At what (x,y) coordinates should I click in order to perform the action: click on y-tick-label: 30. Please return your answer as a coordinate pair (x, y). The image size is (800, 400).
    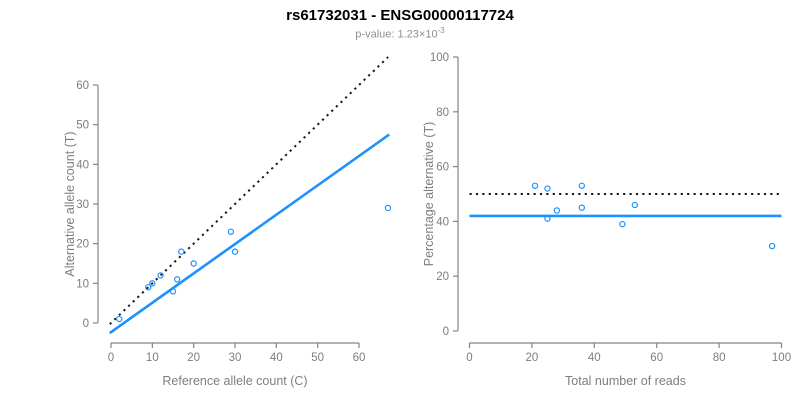
    Looking at the image, I should click on (82, 205).